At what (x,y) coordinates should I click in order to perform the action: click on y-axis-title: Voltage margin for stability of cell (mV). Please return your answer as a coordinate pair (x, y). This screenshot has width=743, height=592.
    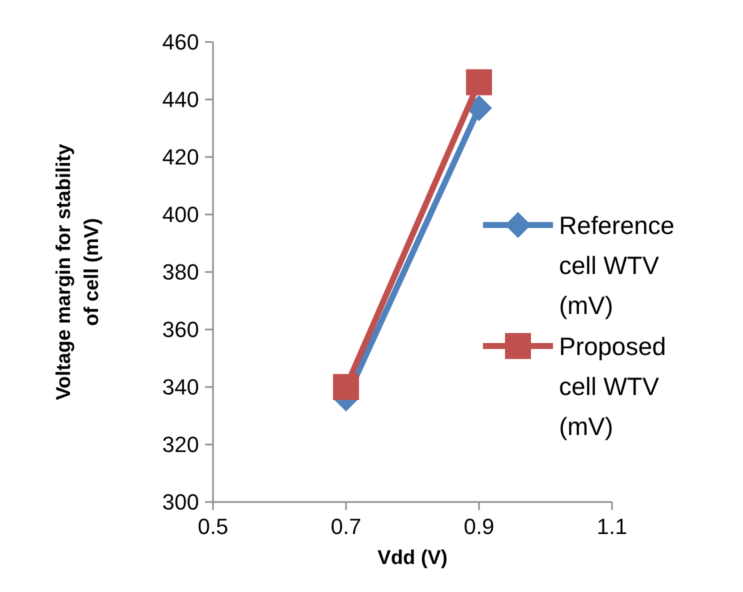
    Looking at the image, I should click on (78, 271).